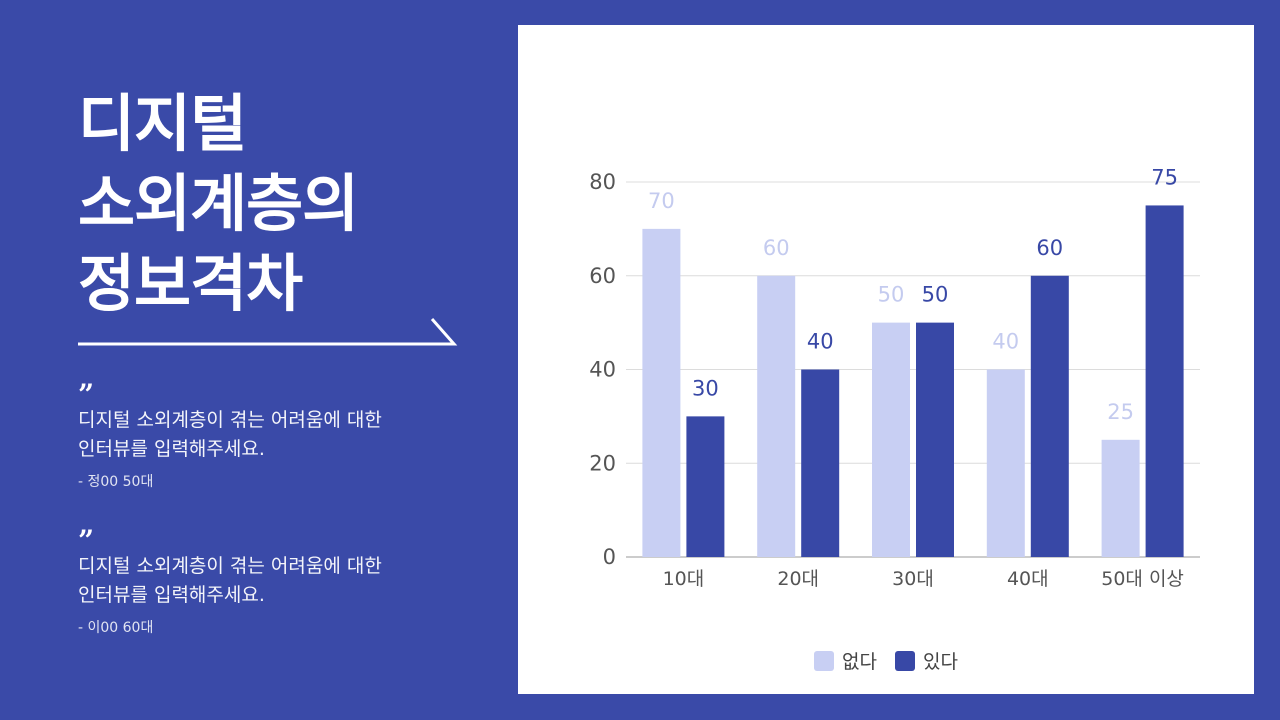 The image size is (1280, 720). I want to click on x-tick-label: 40대, so click(1028, 579).